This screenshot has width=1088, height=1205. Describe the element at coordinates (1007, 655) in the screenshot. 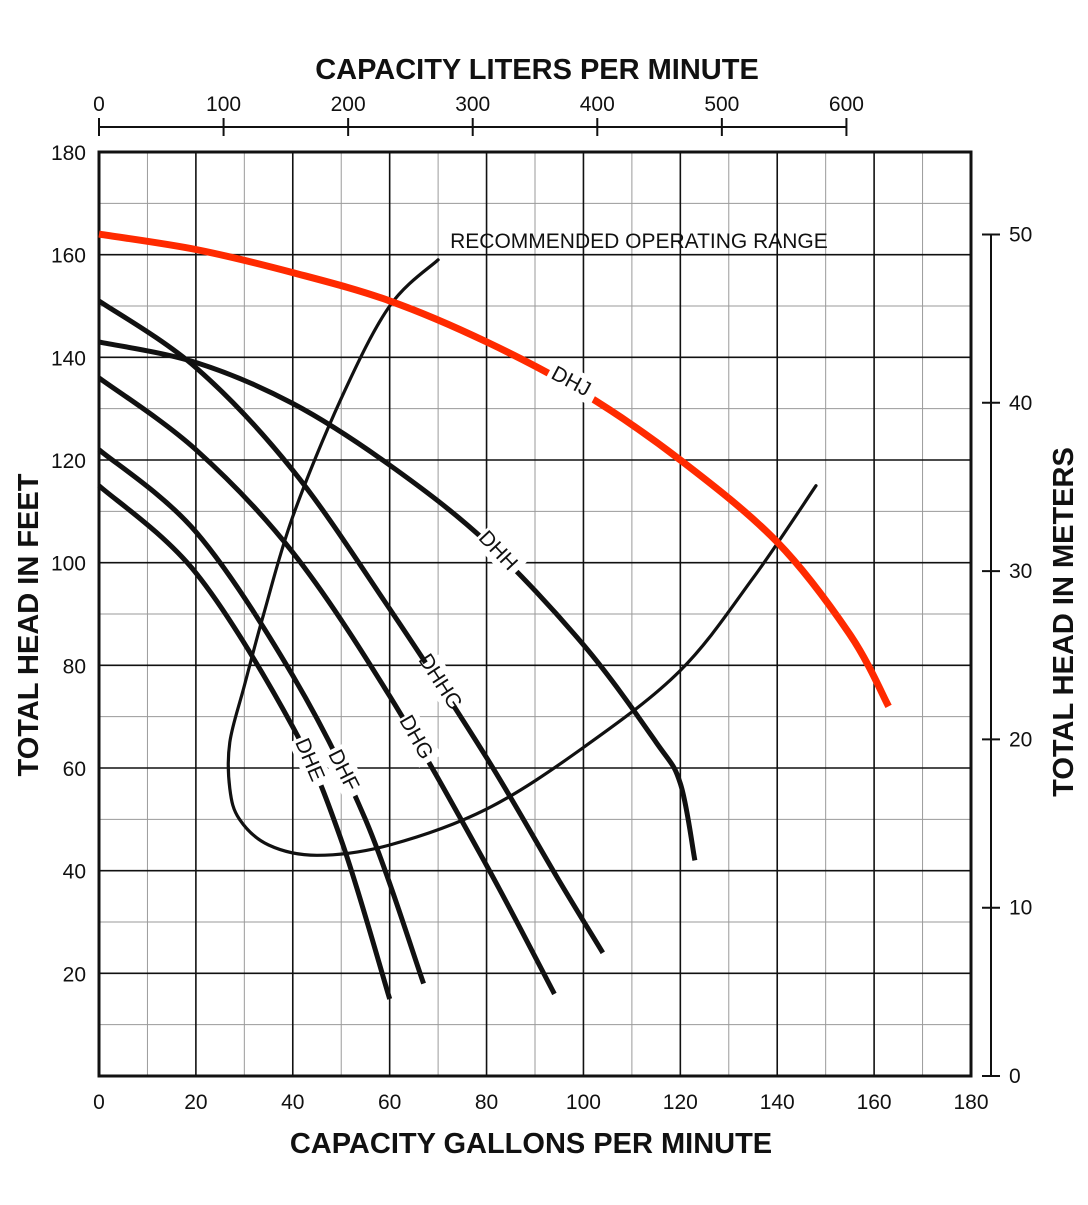

I see `right-axis-meters: 0 10 20 30 40 50` at that location.